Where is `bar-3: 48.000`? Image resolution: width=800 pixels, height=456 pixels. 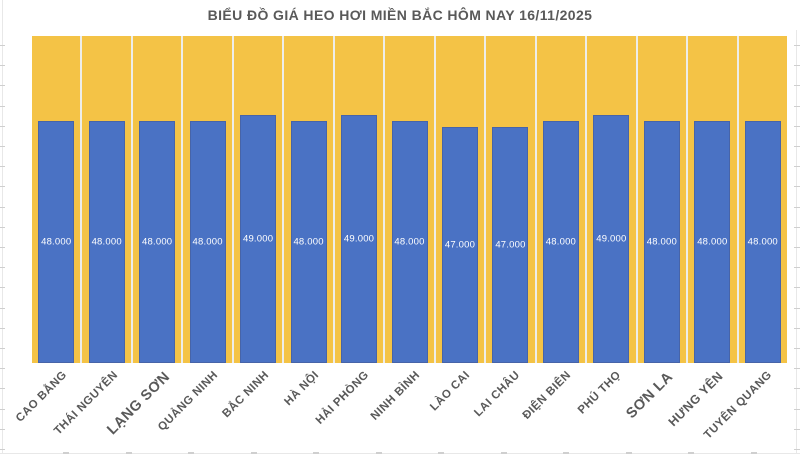
bar-3: 48.000 is located at coordinates (207, 242).